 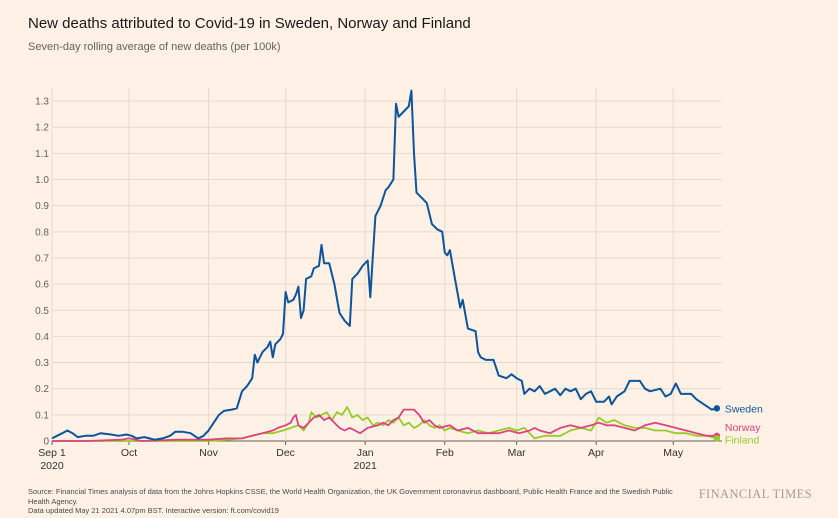 What do you see at coordinates (42, 258) in the screenshot?
I see `y-tick-label: 0.7` at bounding box center [42, 258].